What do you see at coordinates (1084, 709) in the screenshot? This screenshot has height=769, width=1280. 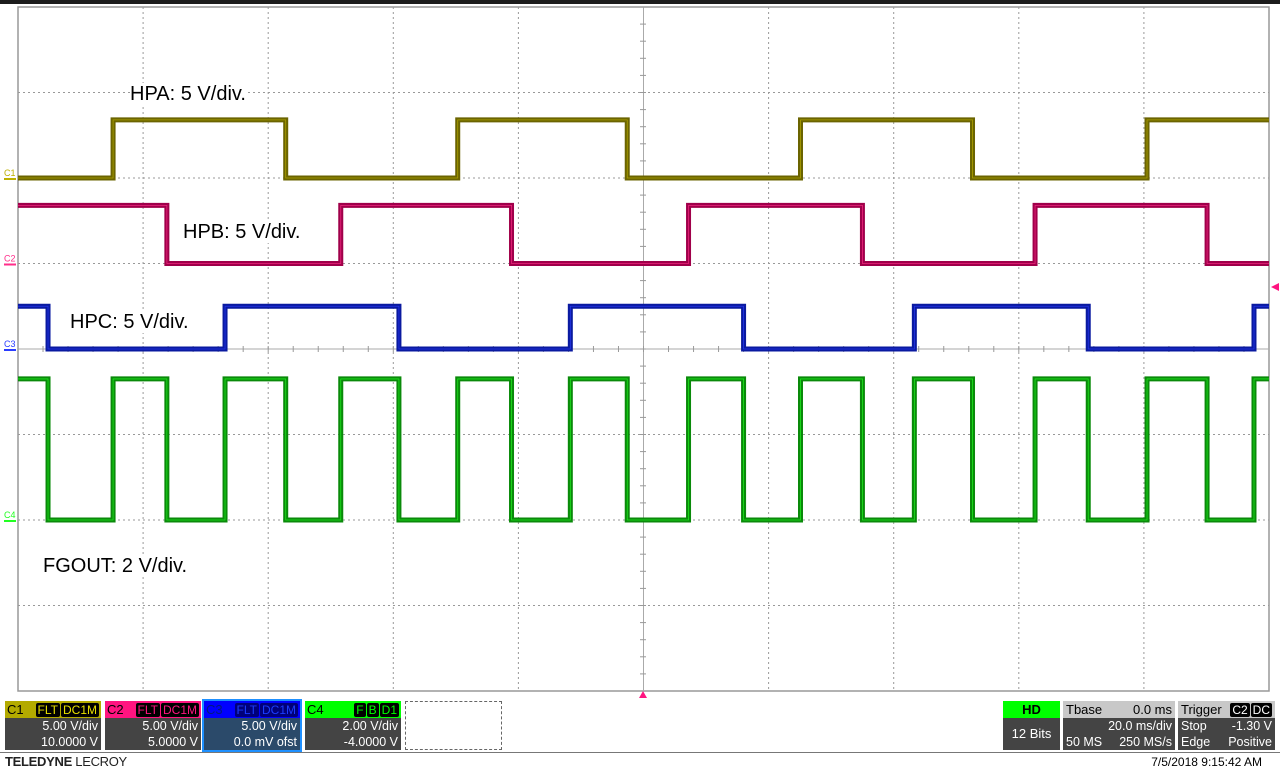 I see `timebase-label: Tbase` at bounding box center [1084, 709].